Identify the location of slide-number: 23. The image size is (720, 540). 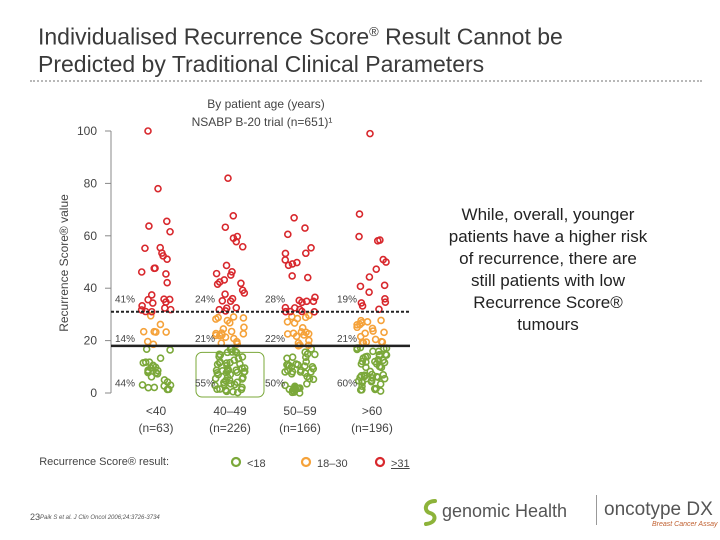
(35, 517).